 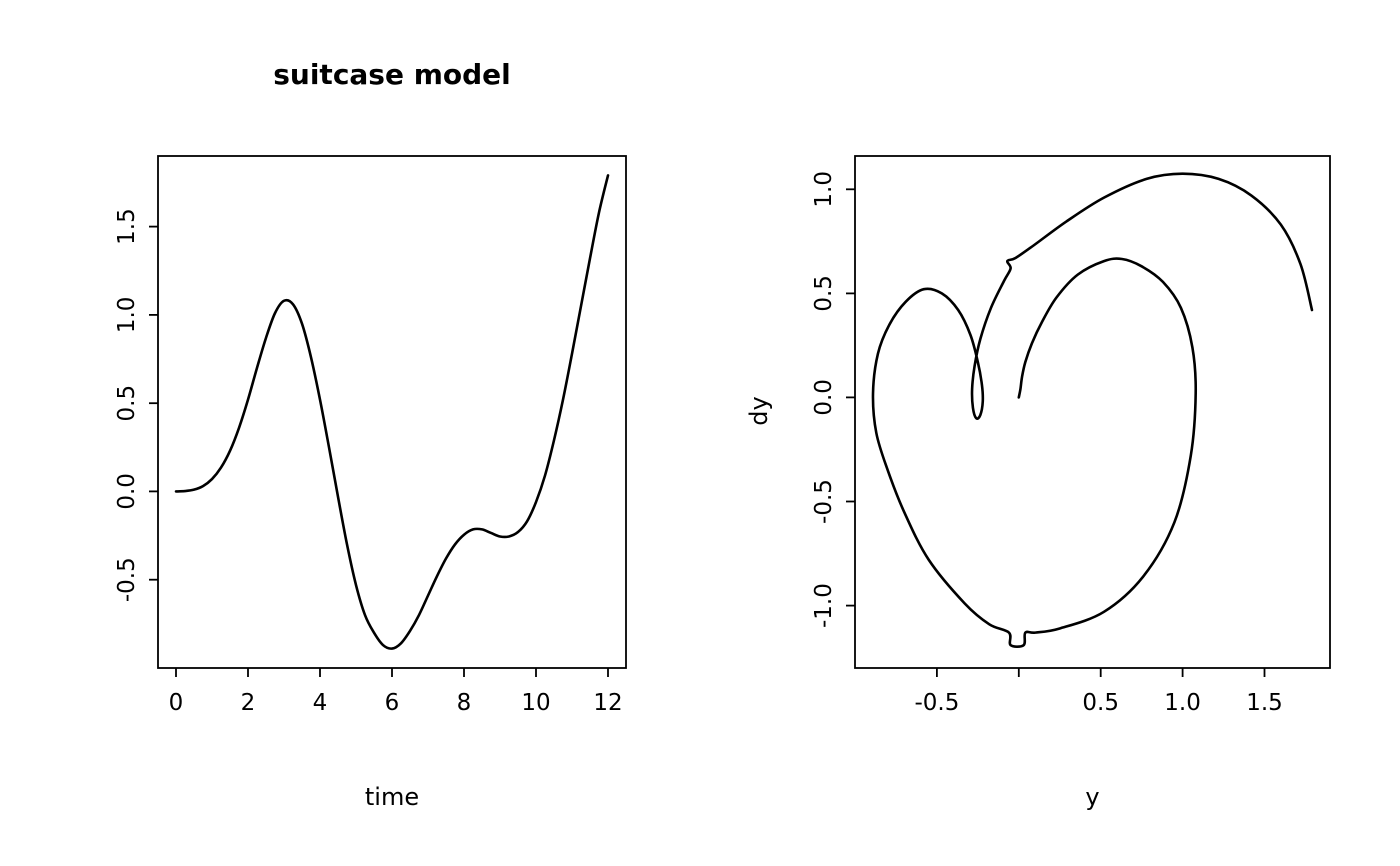 I want to click on x-tick-label: 6, so click(x=392, y=703).